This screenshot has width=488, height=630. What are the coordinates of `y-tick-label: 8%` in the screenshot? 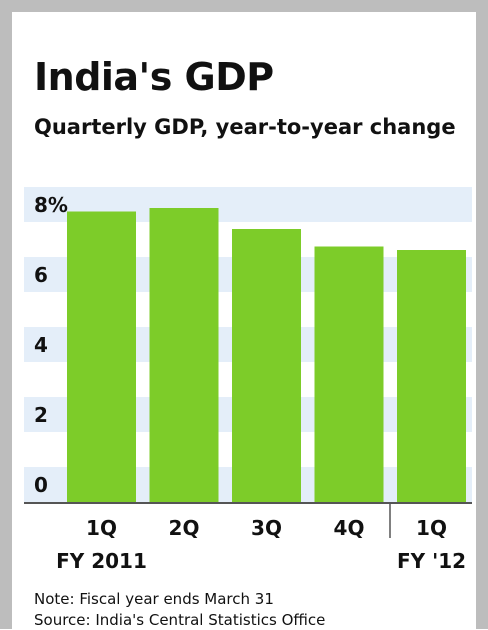 It's located at (51, 205).